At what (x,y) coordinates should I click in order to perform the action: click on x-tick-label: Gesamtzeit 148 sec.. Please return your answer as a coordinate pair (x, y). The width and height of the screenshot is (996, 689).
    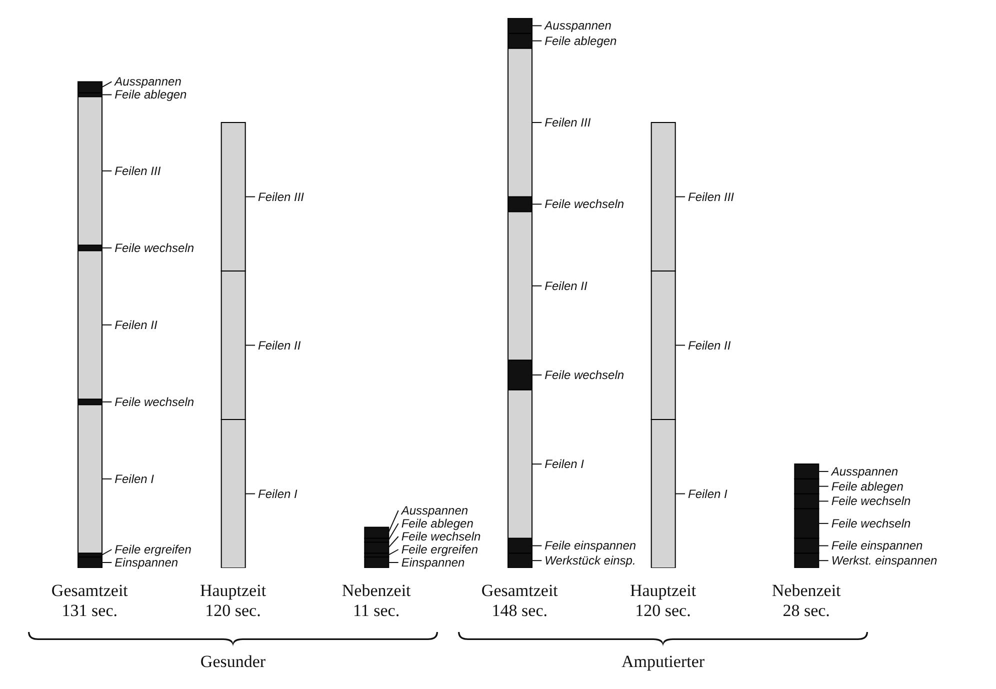
    Looking at the image, I should click on (519, 600).